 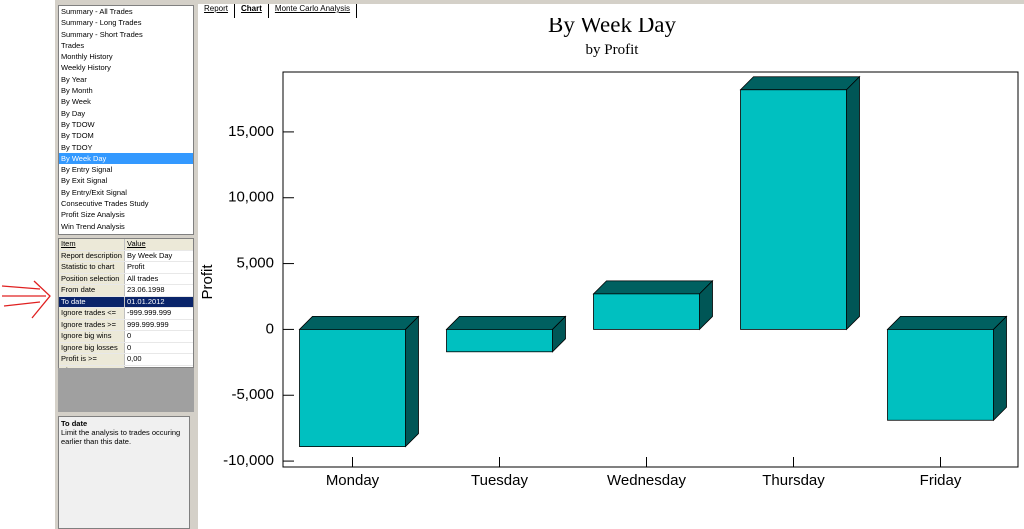 What do you see at coordinates (92, 336) in the screenshot?
I see `property-name: Ignore big wins` at bounding box center [92, 336].